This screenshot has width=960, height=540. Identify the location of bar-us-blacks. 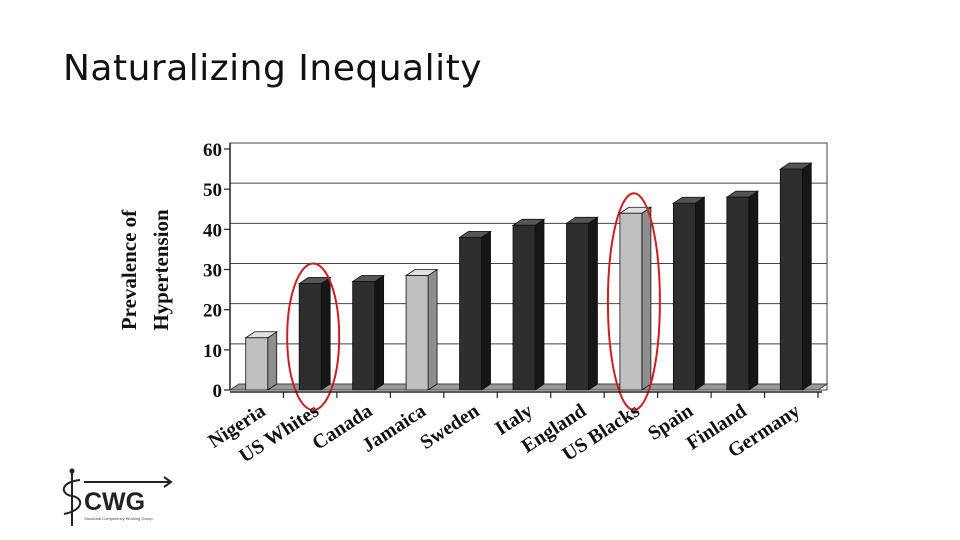
(635, 298).